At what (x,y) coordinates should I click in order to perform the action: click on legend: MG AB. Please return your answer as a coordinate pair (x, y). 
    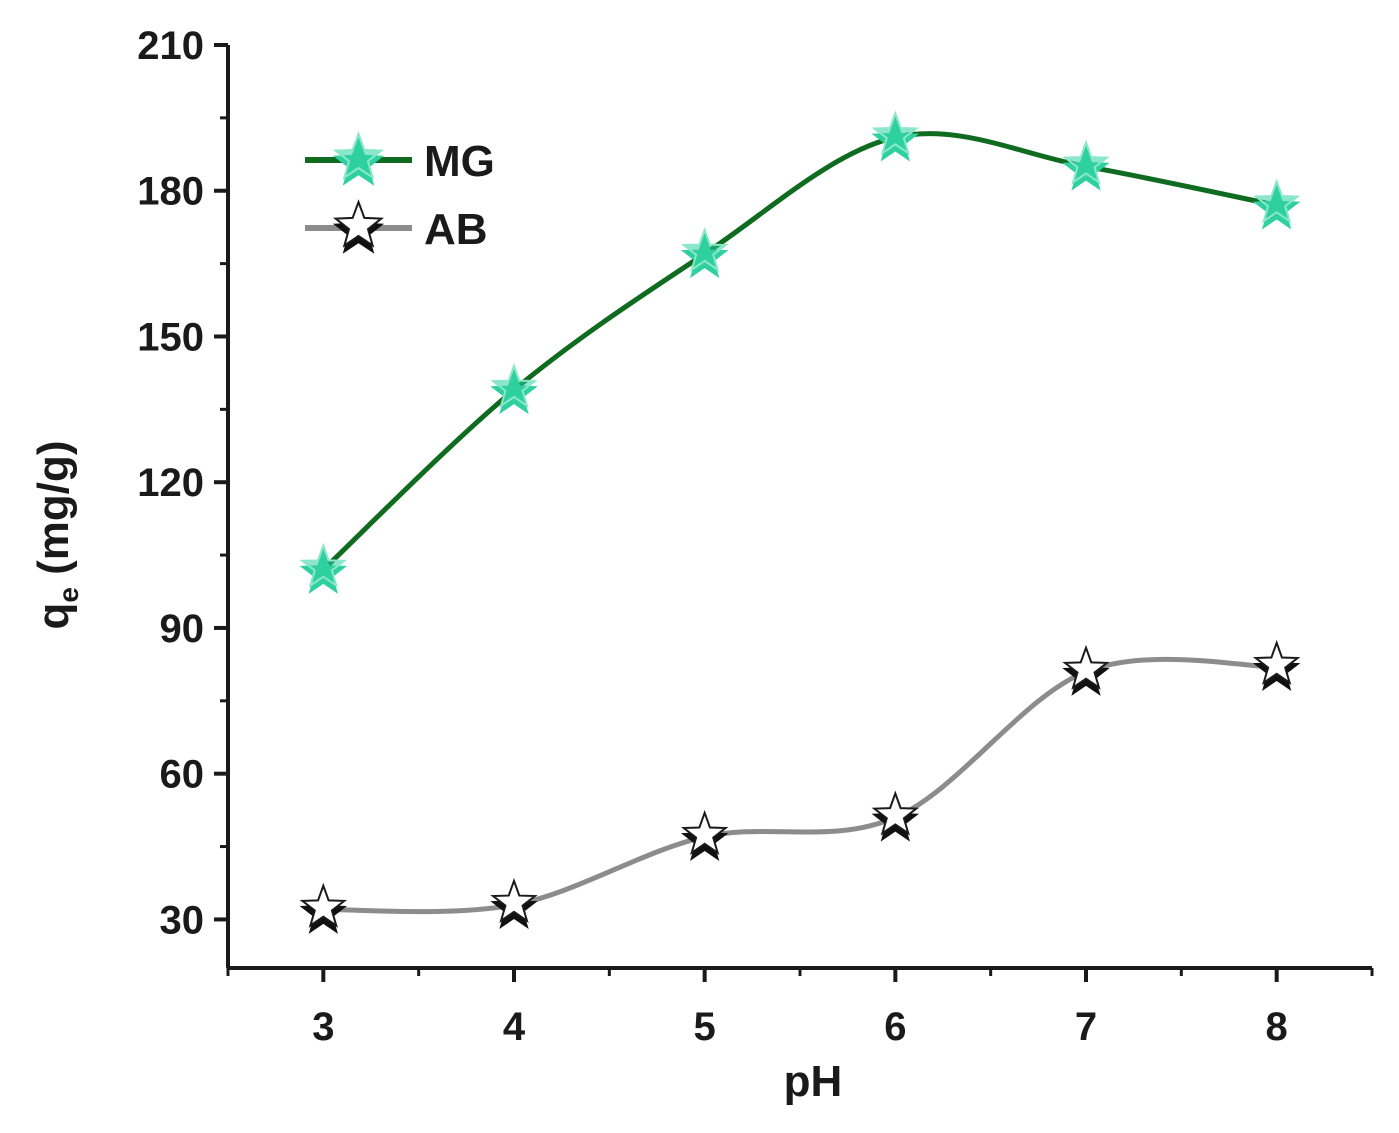
    Looking at the image, I should click on (400, 192).